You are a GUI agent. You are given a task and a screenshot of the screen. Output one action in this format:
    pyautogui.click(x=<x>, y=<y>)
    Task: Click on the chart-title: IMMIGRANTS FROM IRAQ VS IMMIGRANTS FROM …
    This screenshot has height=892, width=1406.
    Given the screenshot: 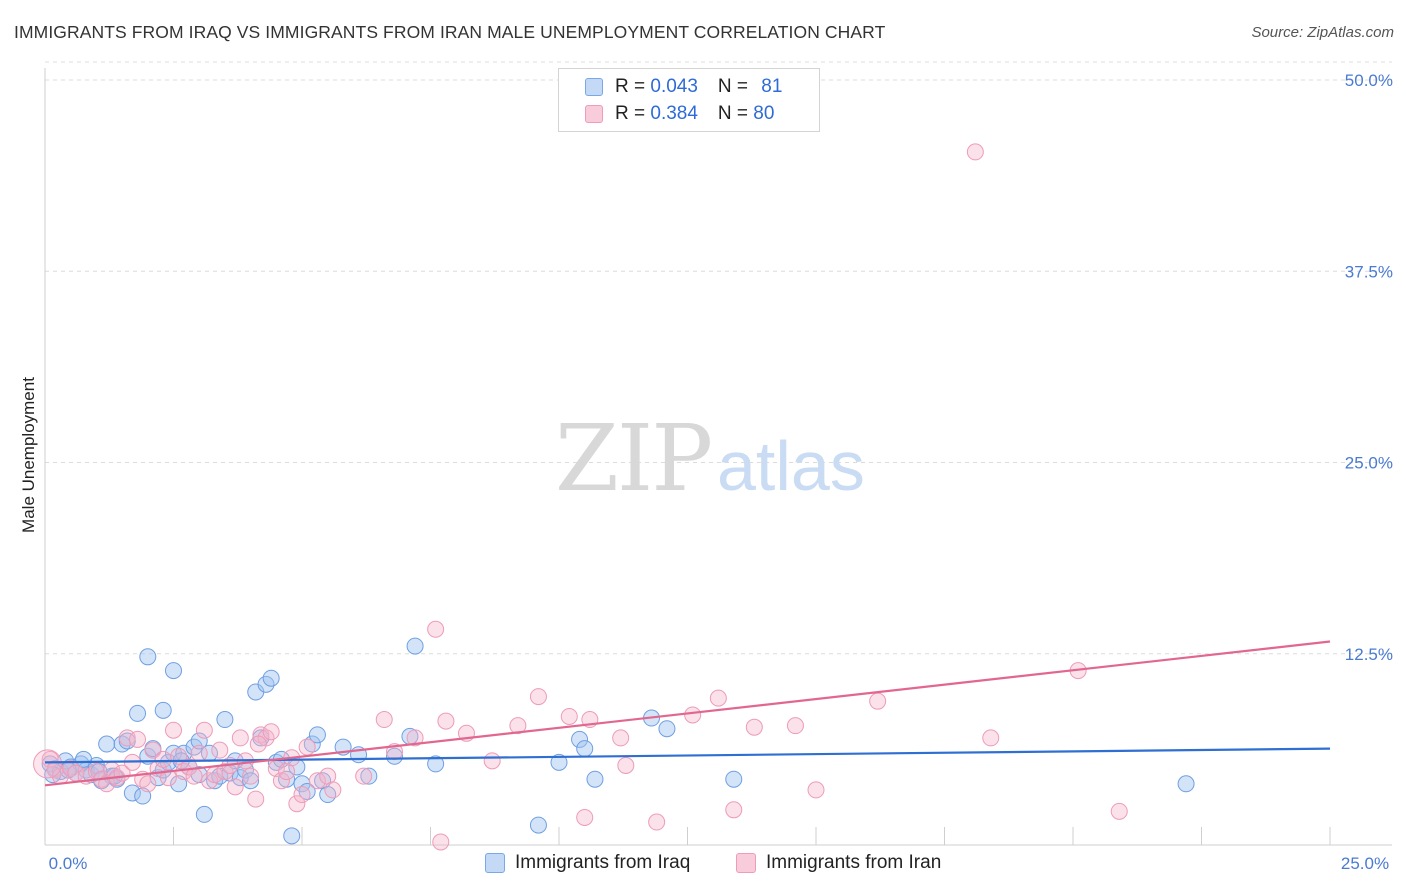 What is the action you would take?
    pyautogui.click(x=450, y=32)
    